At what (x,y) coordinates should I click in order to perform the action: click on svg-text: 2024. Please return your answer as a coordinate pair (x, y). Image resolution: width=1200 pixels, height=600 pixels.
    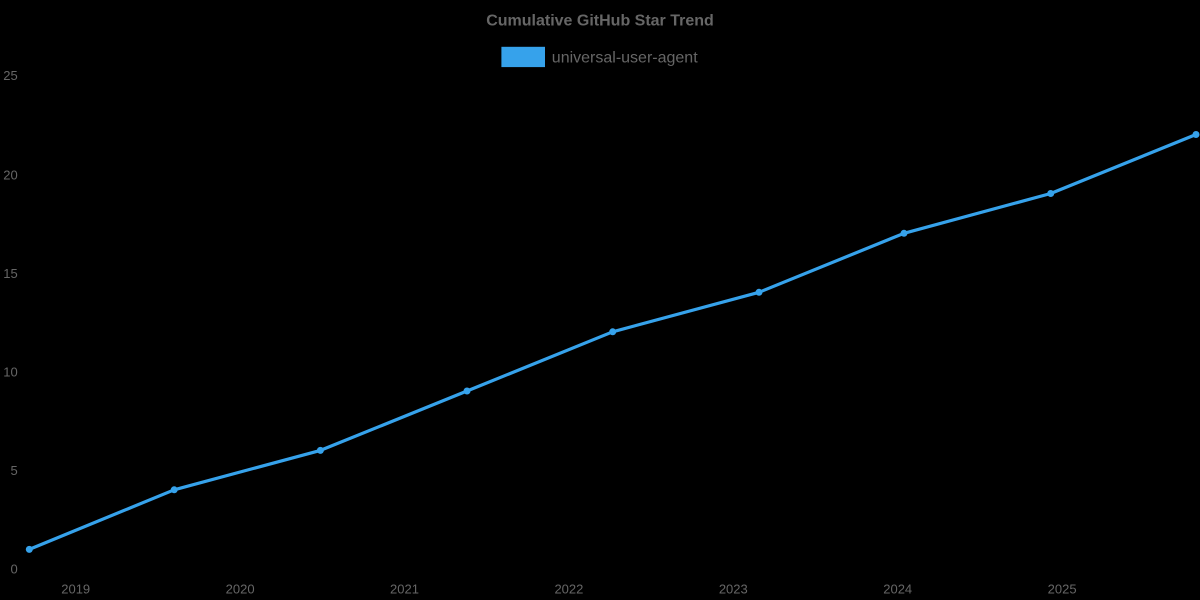
    Looking at the image, I should click on (897, 588).